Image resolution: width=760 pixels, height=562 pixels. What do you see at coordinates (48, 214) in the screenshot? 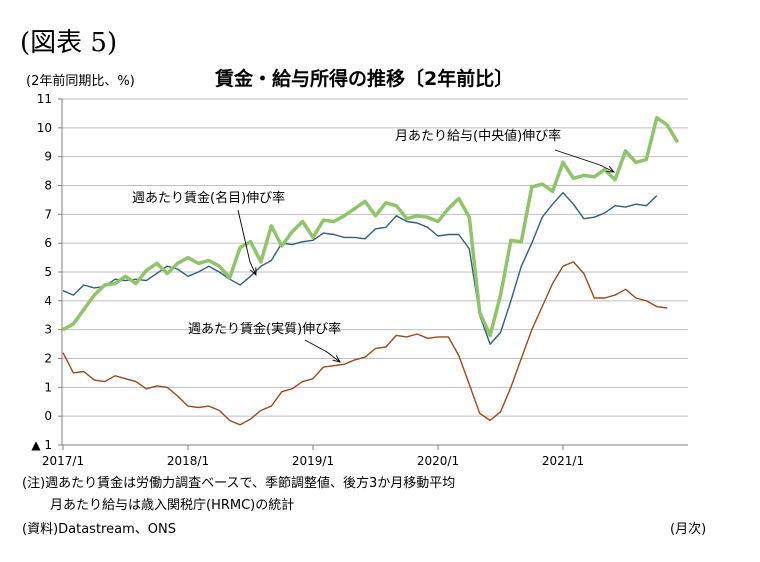
I see `y-tick-label: 7` at bounding box center [48, 214].